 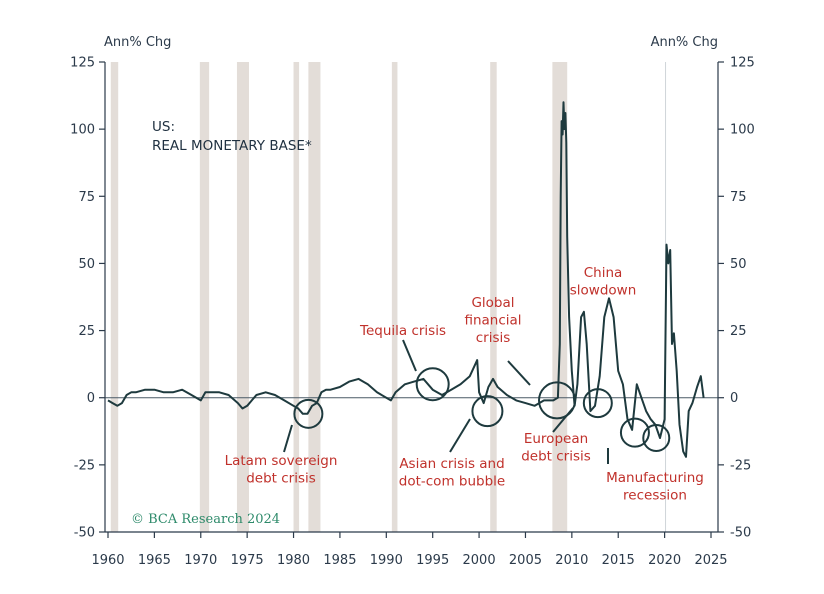 What do you see at coordinates (738, 197) in the screenshot?
I see `y-tick-label-right-2: 75` at bounding box center [738, 197].